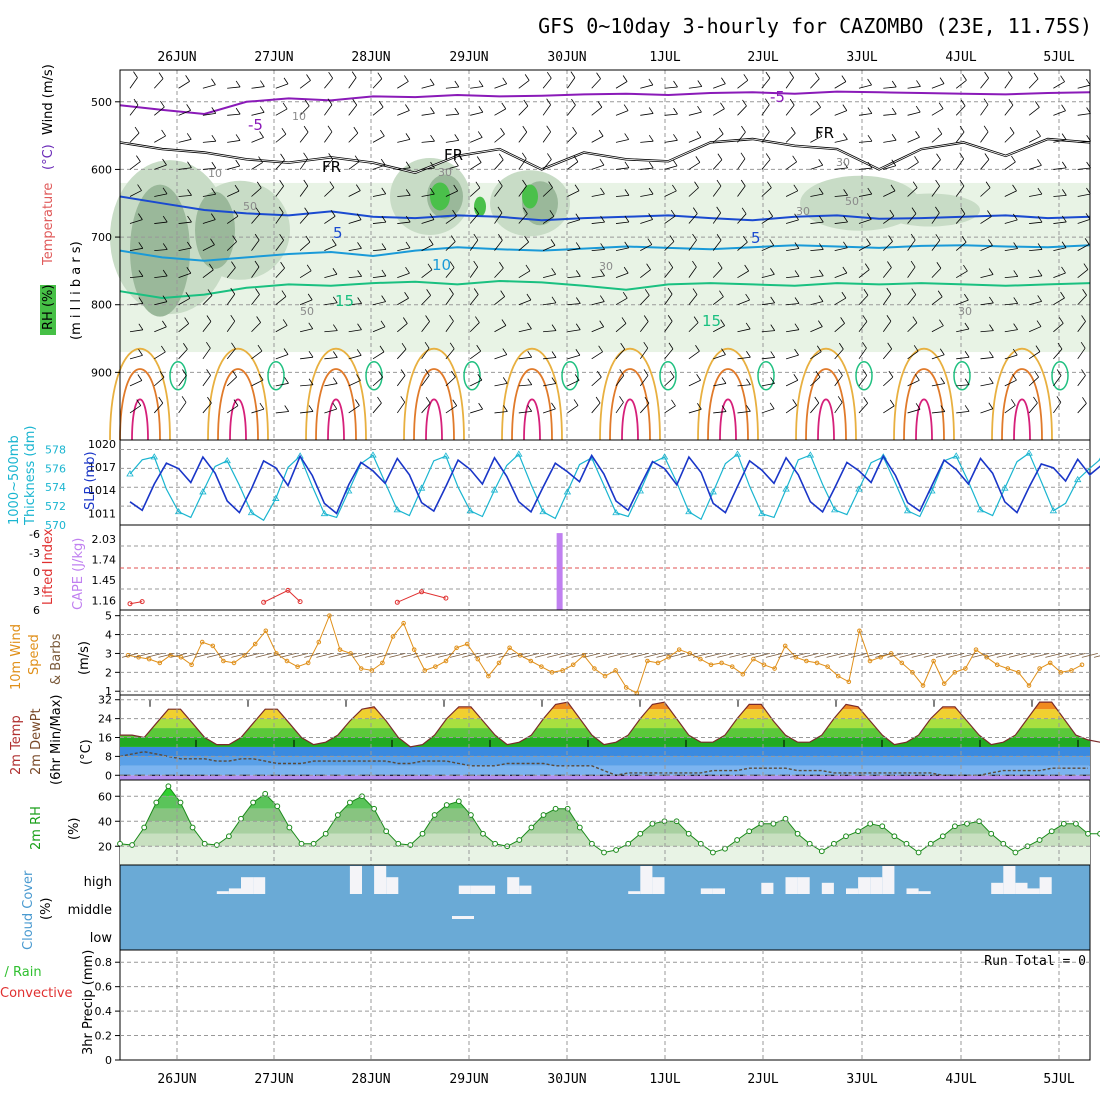 This screenshot has width=1100, height=1100. What do you see at coordinates (16, 745) in the screenshot?
I see `temp-label-1: 2m Temp` at bounding box center [16, 745].